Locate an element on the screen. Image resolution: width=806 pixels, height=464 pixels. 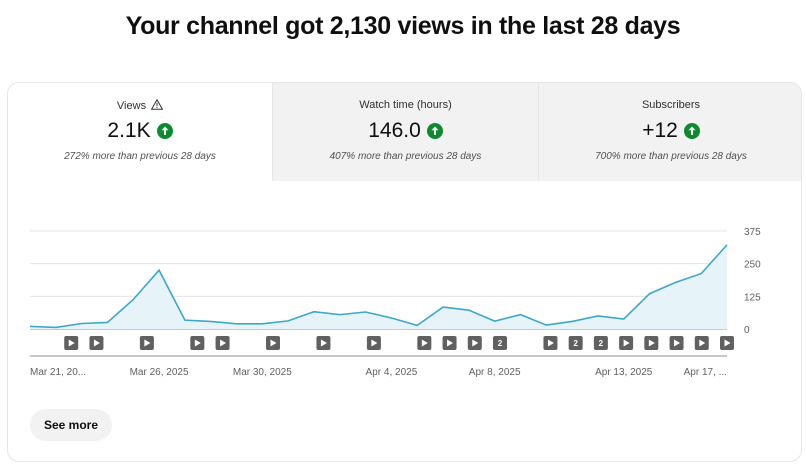
x-tick-label: Apr 4, 2025 is located at coordinates (392, 372).